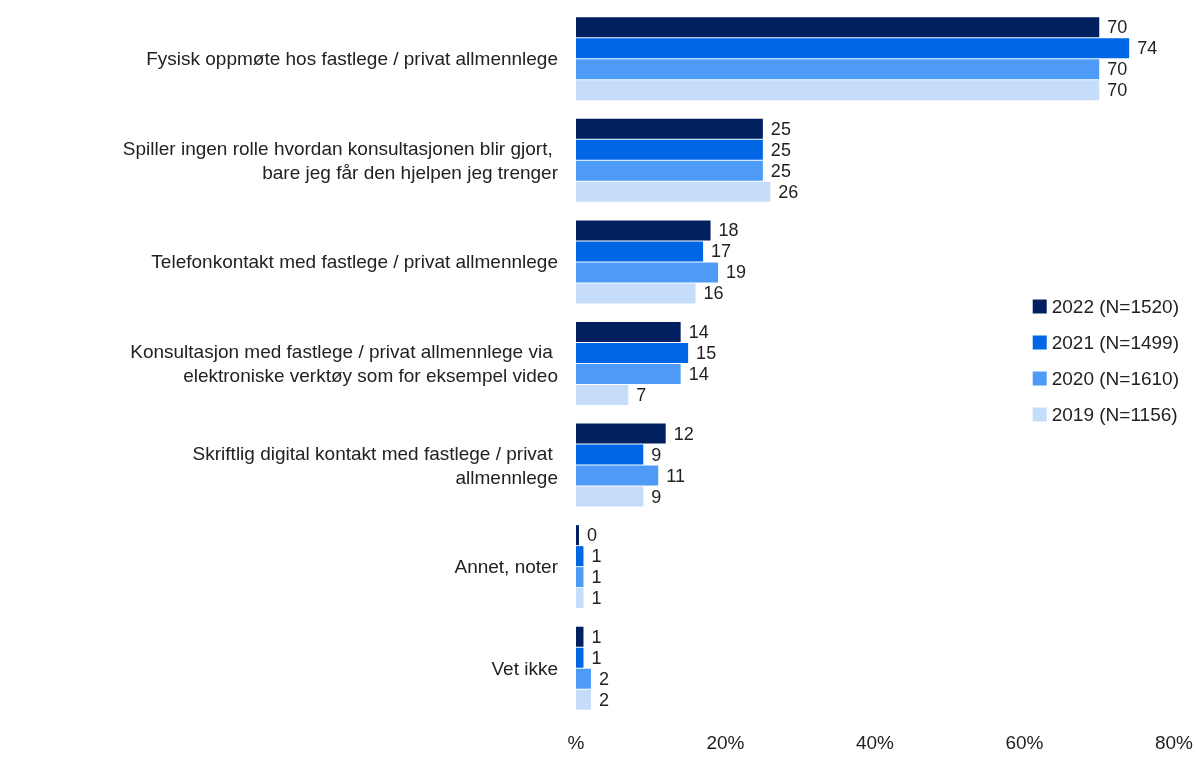 The width and height of the screenshot is (1196, 767). What do you see at coordinates (524, 668) in the screenshot?
I see `y-tick-label: Vet ikke` at bounding box center [524, 668].